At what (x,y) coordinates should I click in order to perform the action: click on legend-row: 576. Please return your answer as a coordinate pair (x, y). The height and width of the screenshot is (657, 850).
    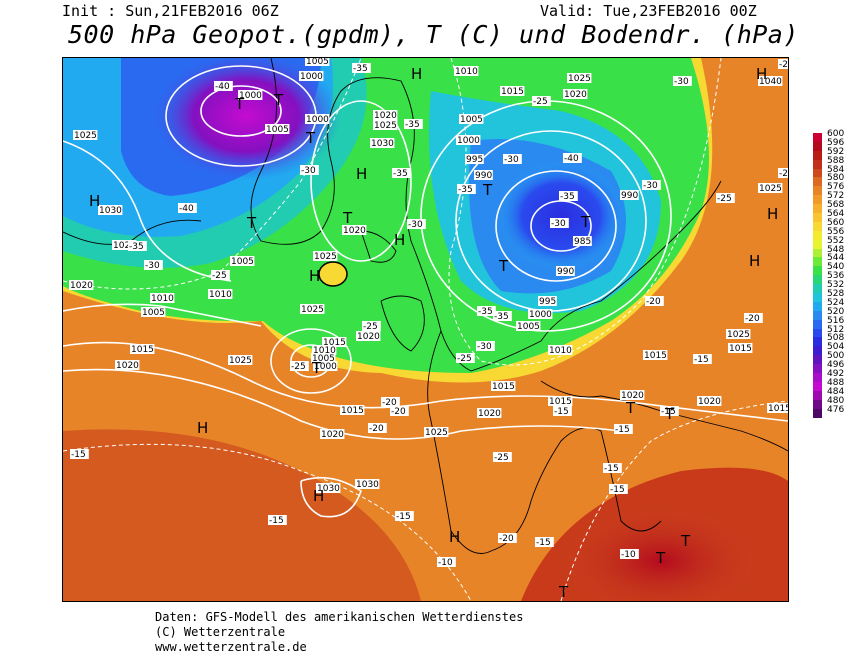
    Looking at the image, I should click on (831, 189).